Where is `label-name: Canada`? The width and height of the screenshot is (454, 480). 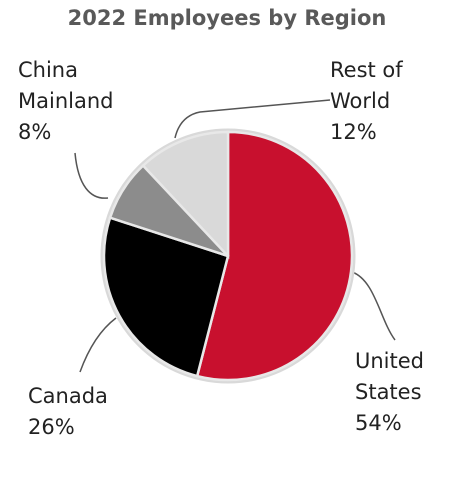 label-name: Canada is located at coordinates (68, 396).